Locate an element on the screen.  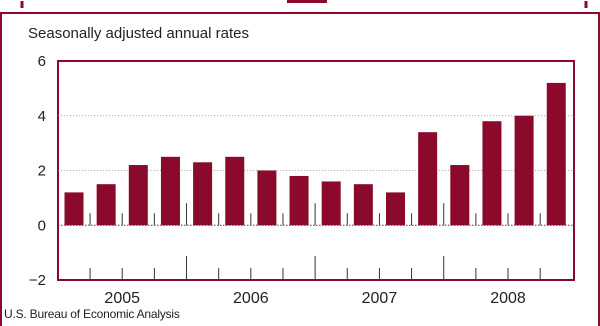
y-tick-label: 0 is located at coordinates (42, 225).